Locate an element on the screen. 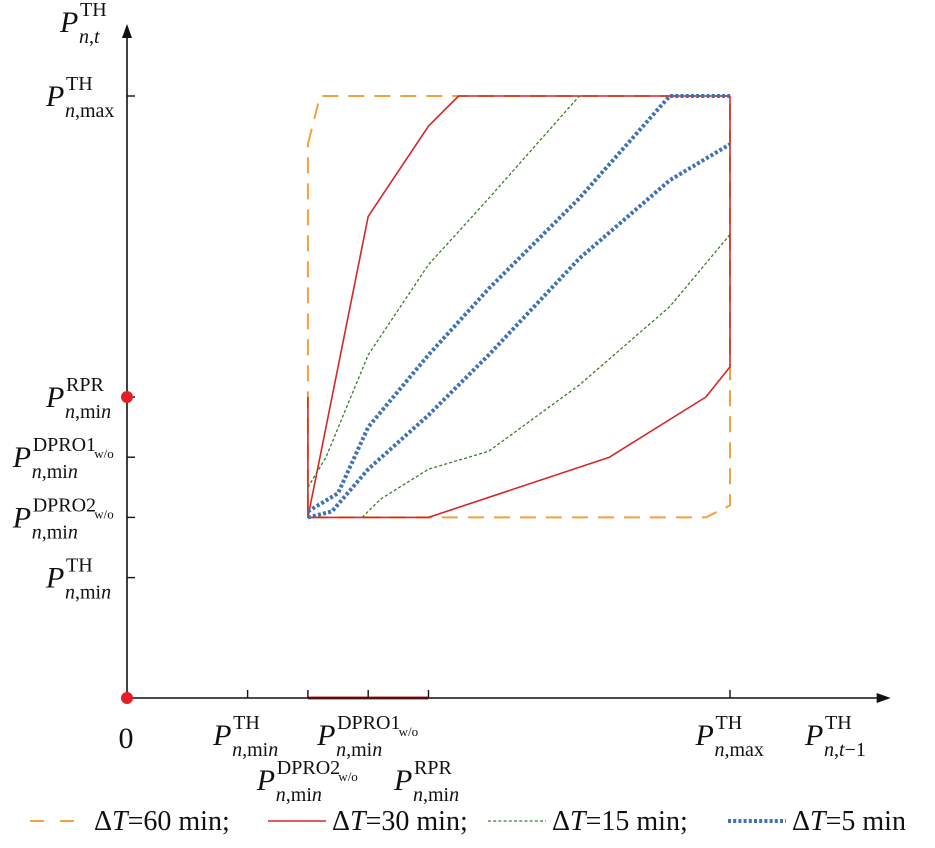 This screenshot has width=935, height=848. x-tick-label-3: P RPR n,min is located at coordinates (426, 781).